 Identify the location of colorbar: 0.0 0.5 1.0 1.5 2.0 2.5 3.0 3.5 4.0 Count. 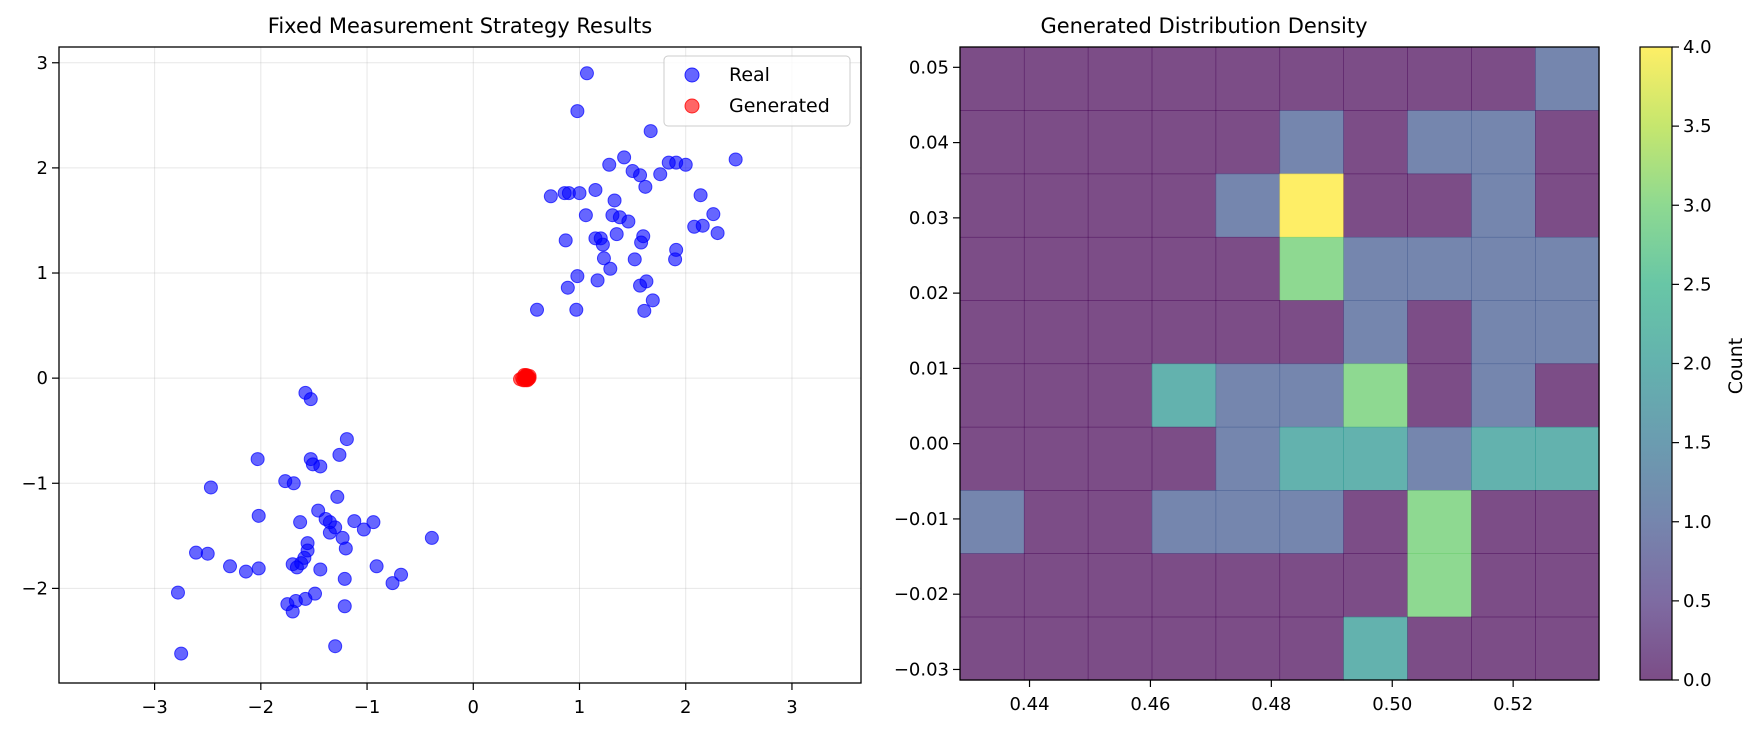
(1693, 364).